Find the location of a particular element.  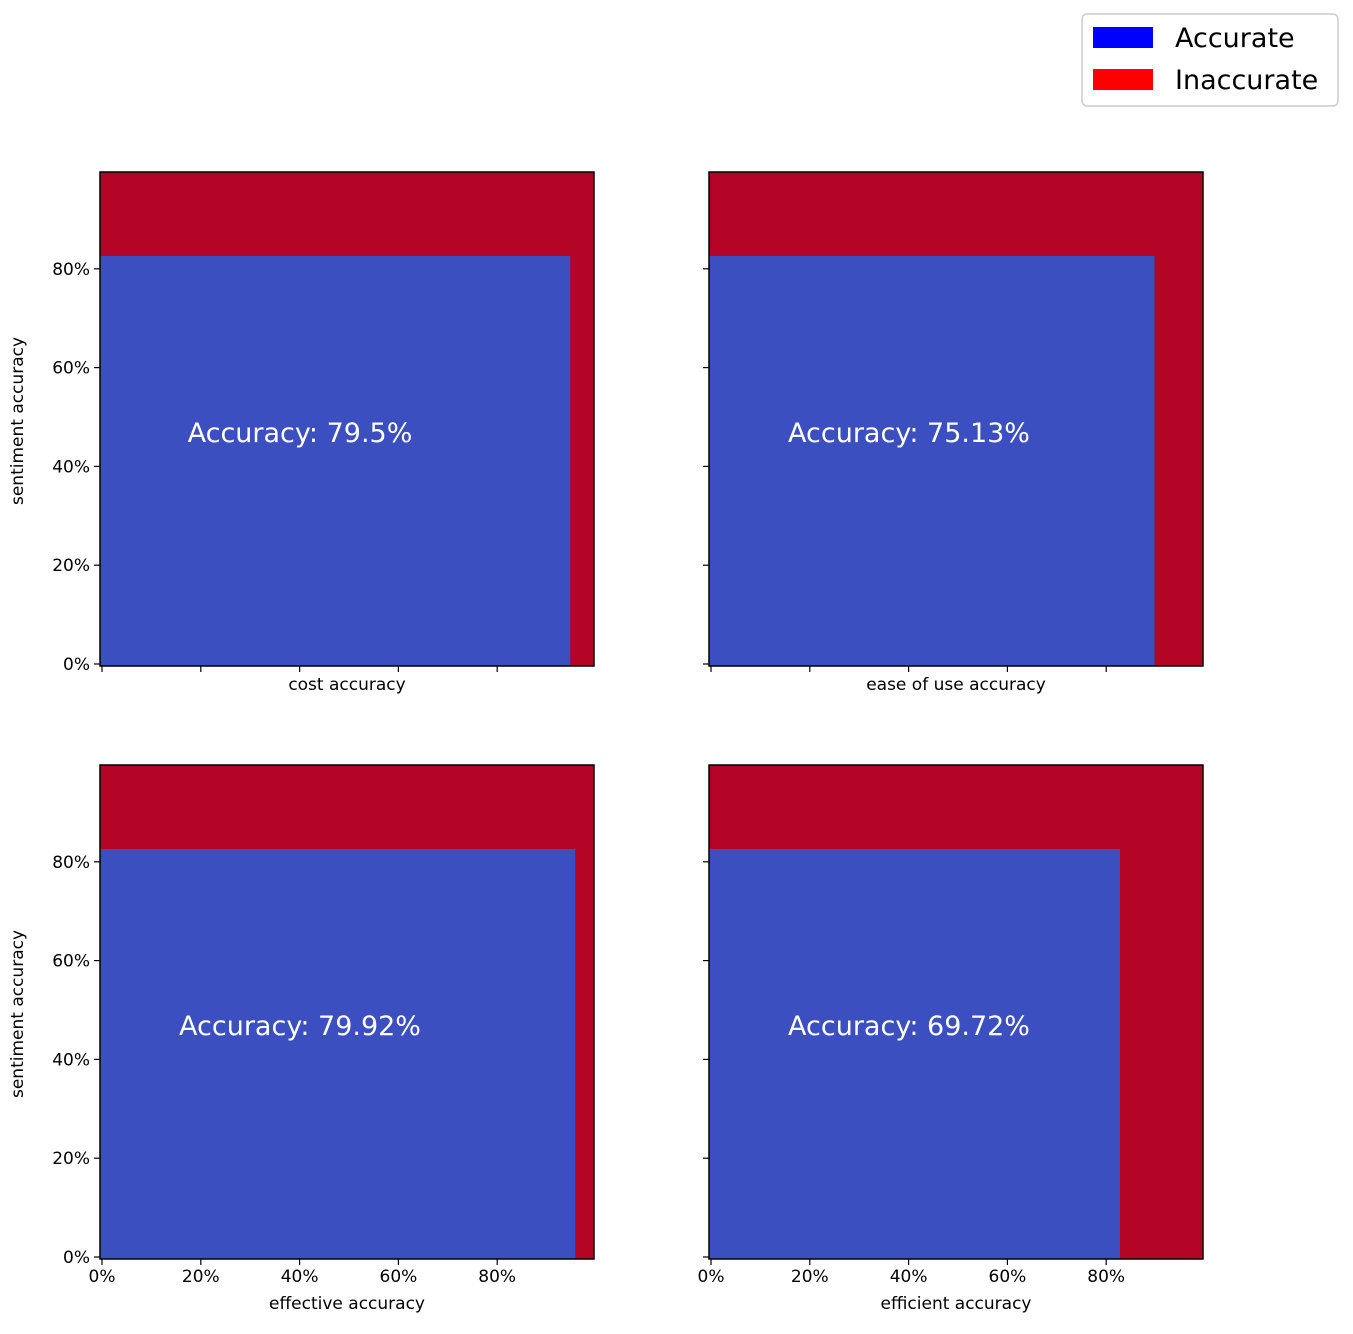

accuracy-annotation: Accuracy: 69.72% is located at coordinates (909, 1026).